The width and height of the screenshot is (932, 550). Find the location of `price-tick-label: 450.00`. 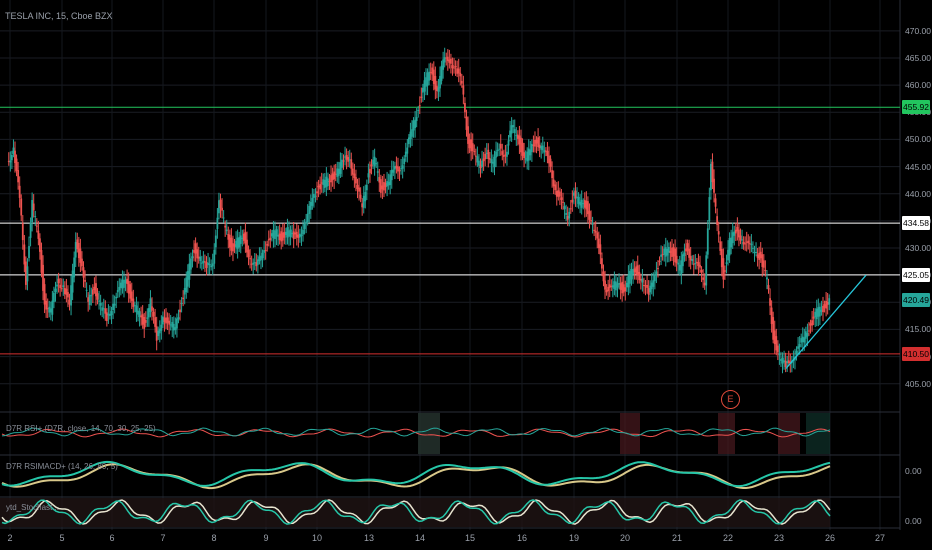

price-tick-label: 450.00 is located at coordinates (918, 139).